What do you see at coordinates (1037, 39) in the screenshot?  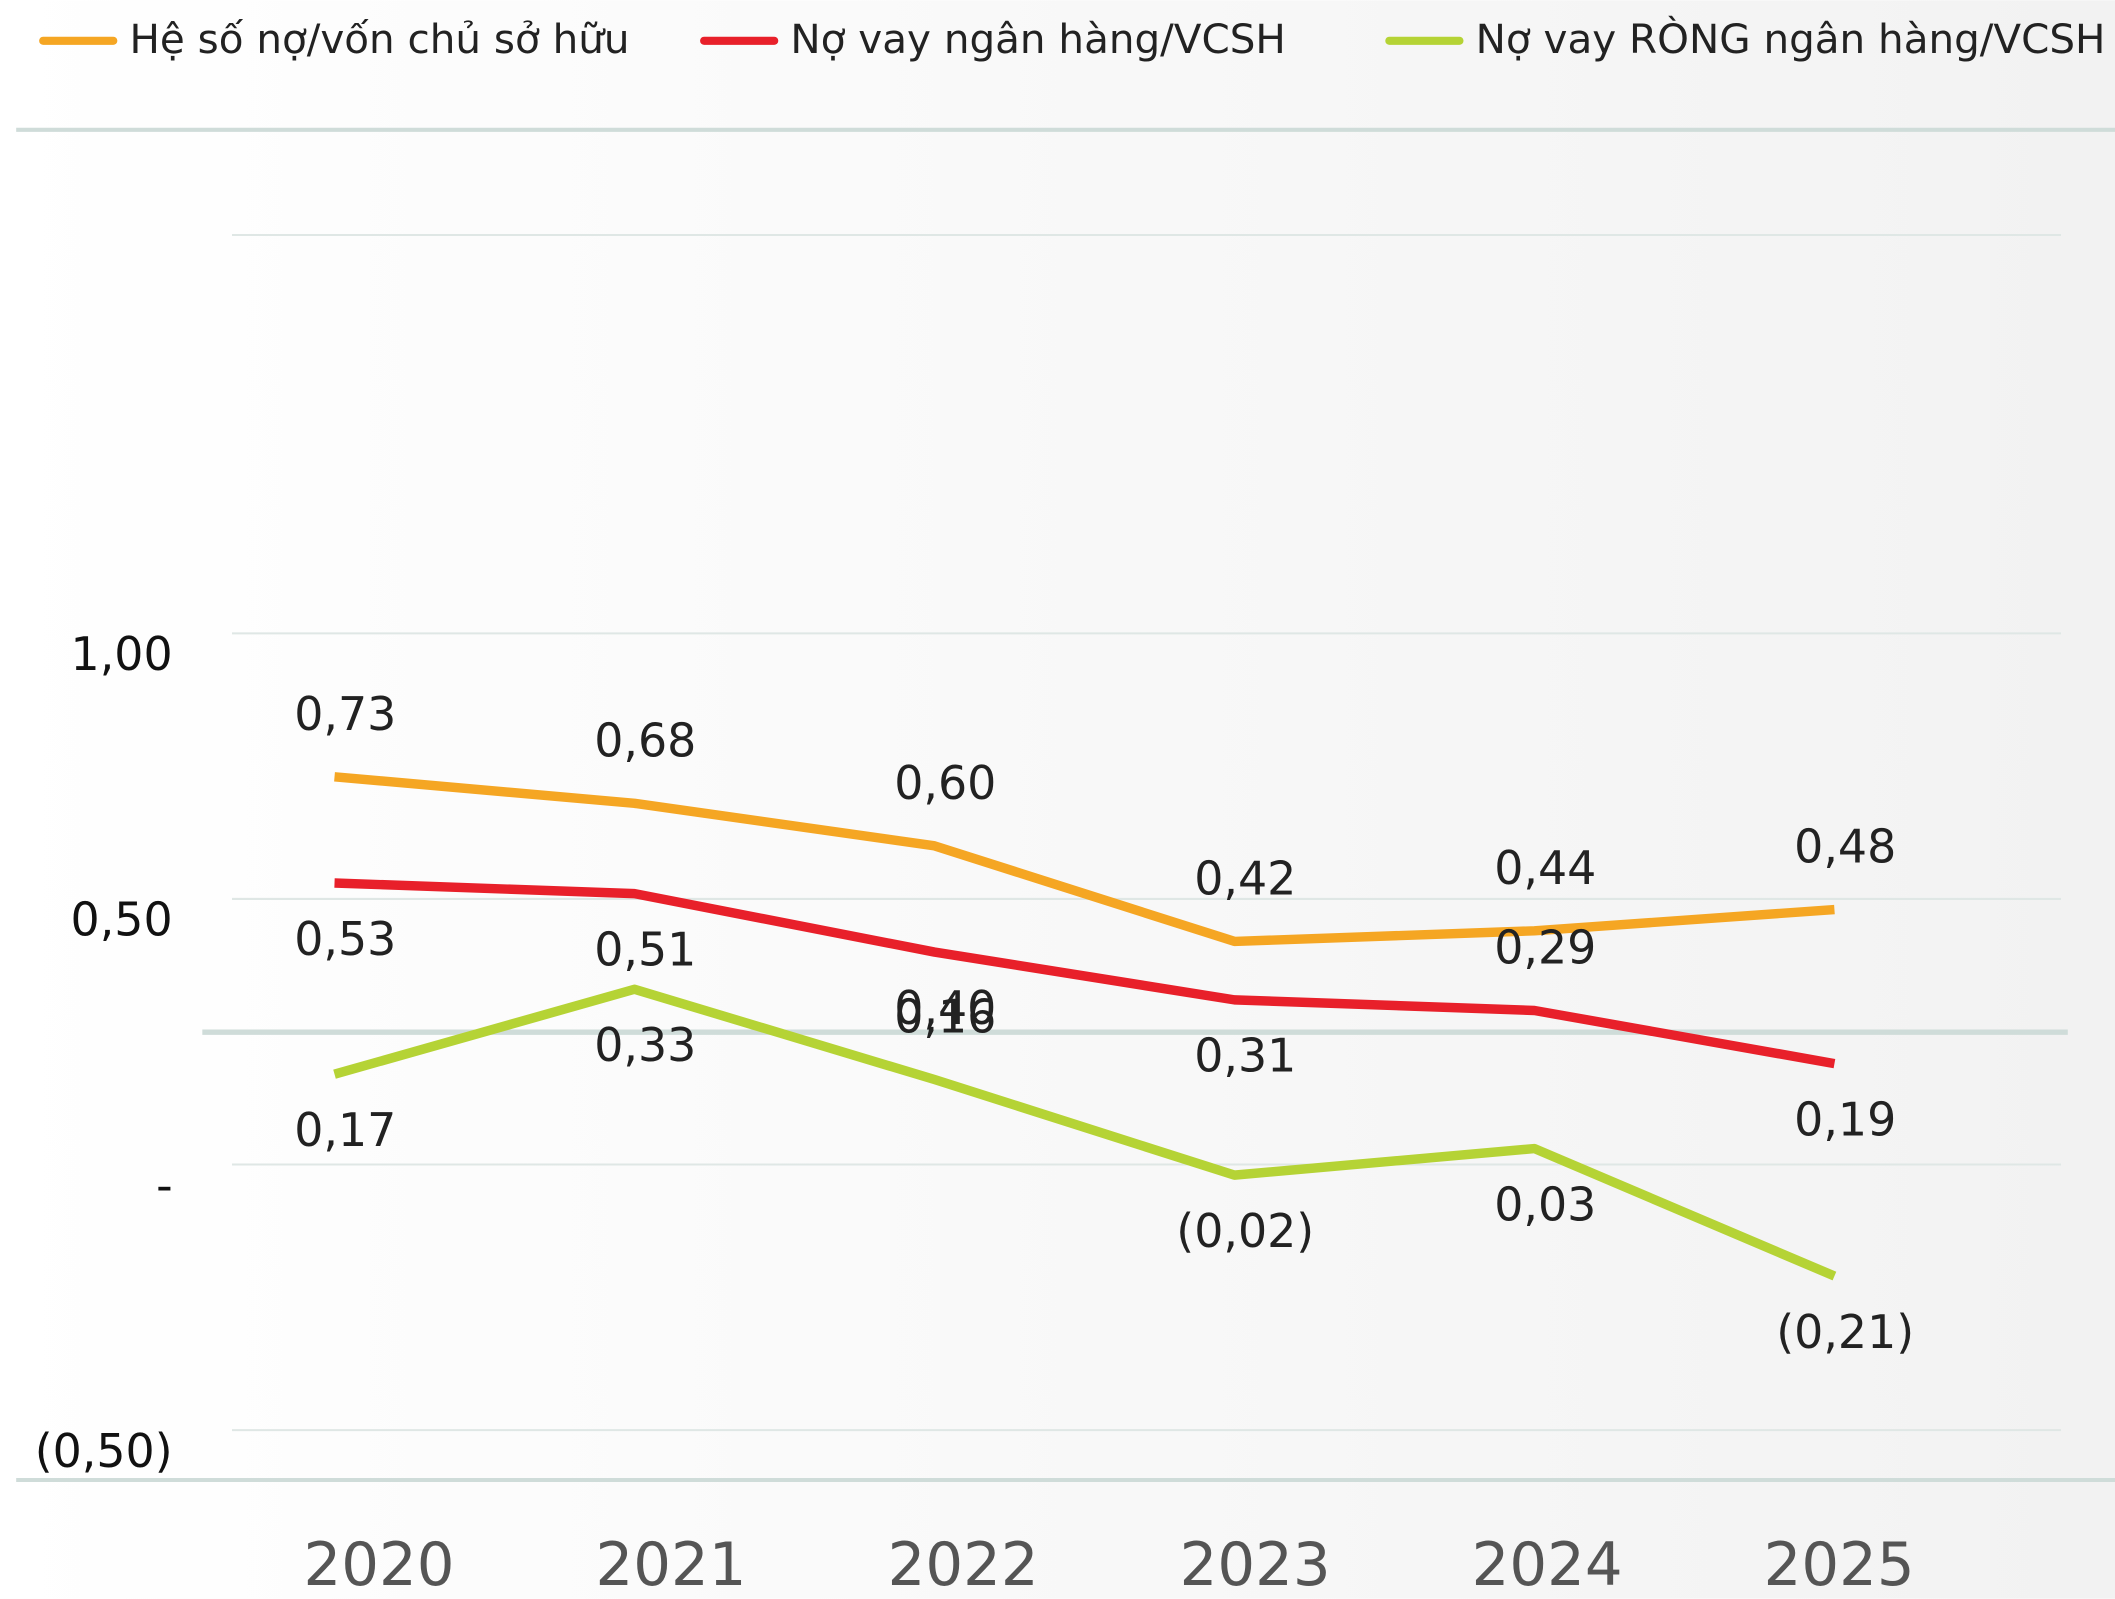 I see `legend-label: Nợ vay ngân hàng/VCSH` at bounding box center [1037, 39].